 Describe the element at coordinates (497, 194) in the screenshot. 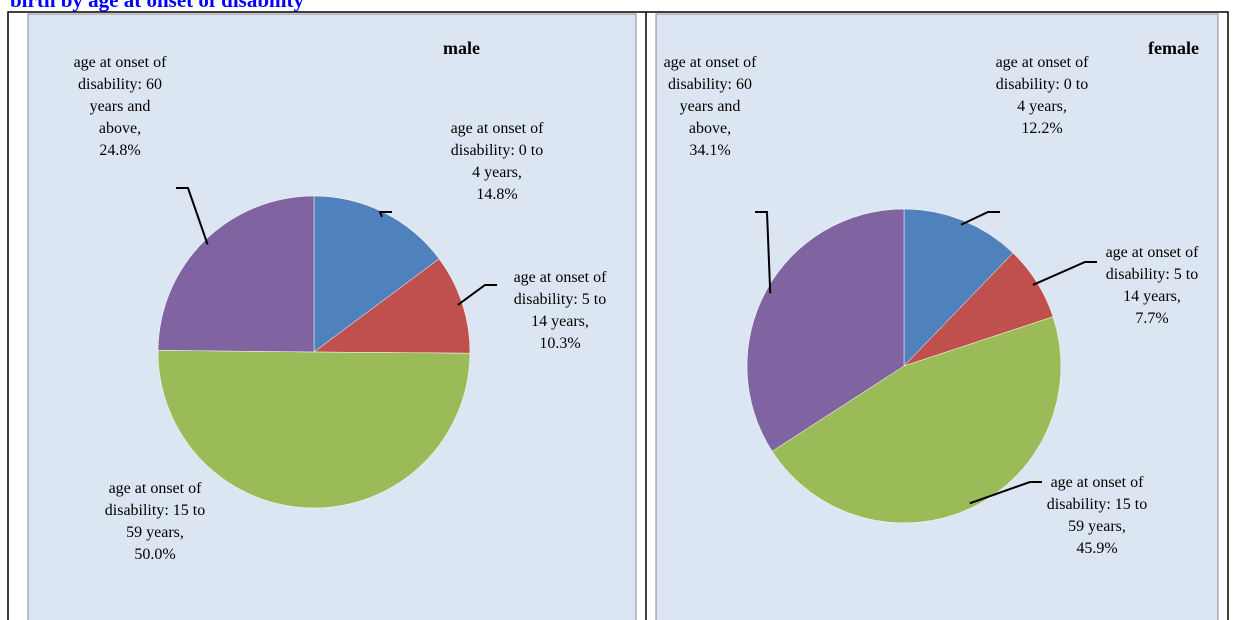

I see `data-label-value: 14.8%` at that location.